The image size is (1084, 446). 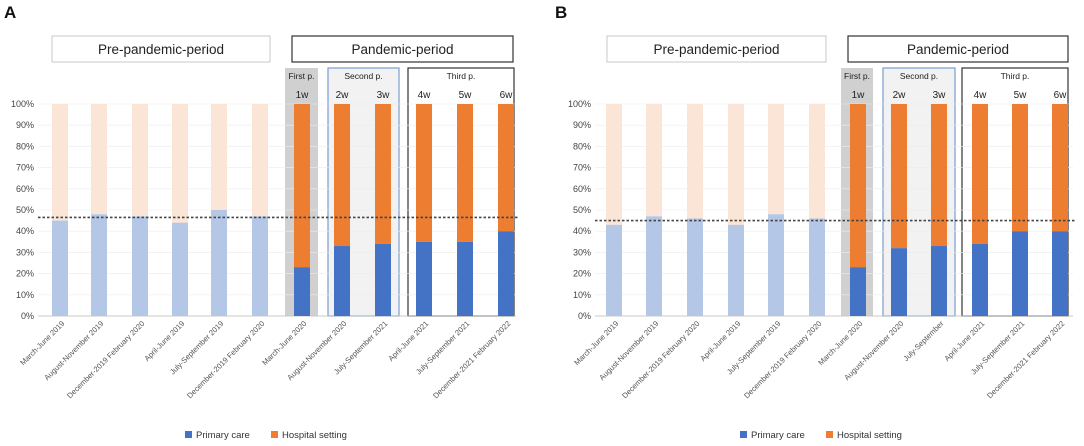 I want to click on x-tick-label: April-June 2021, so click(x=964, y=341).